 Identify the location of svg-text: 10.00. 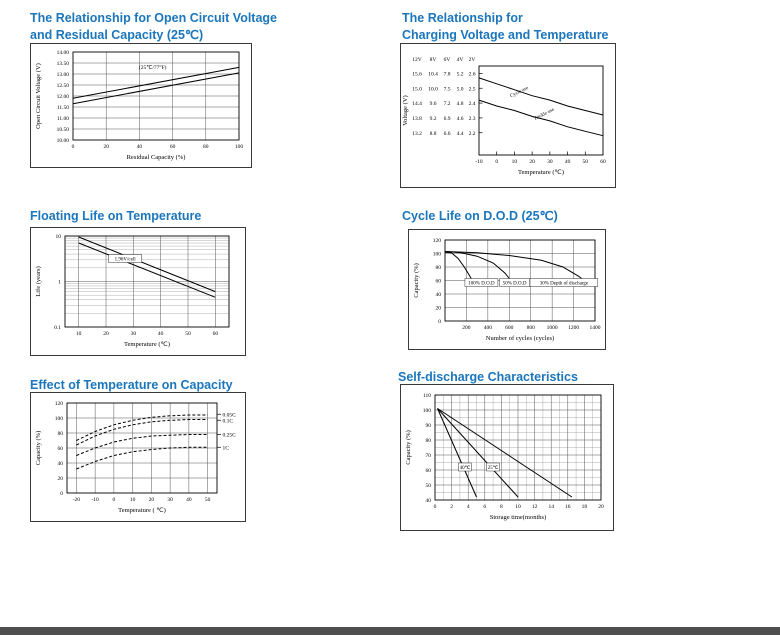
(63, 141).